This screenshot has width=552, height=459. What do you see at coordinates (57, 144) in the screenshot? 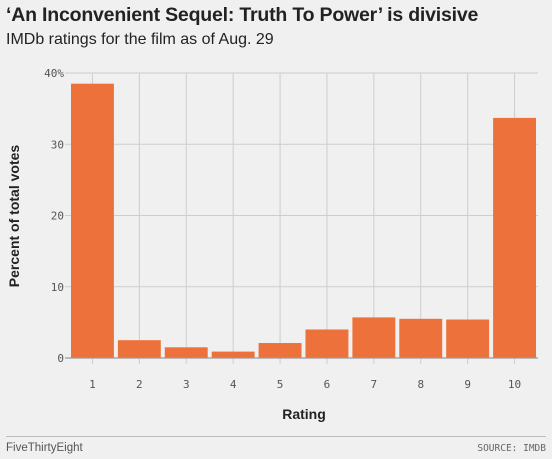
I see `y-tick-label: 30` at bounding box center [57, 144].